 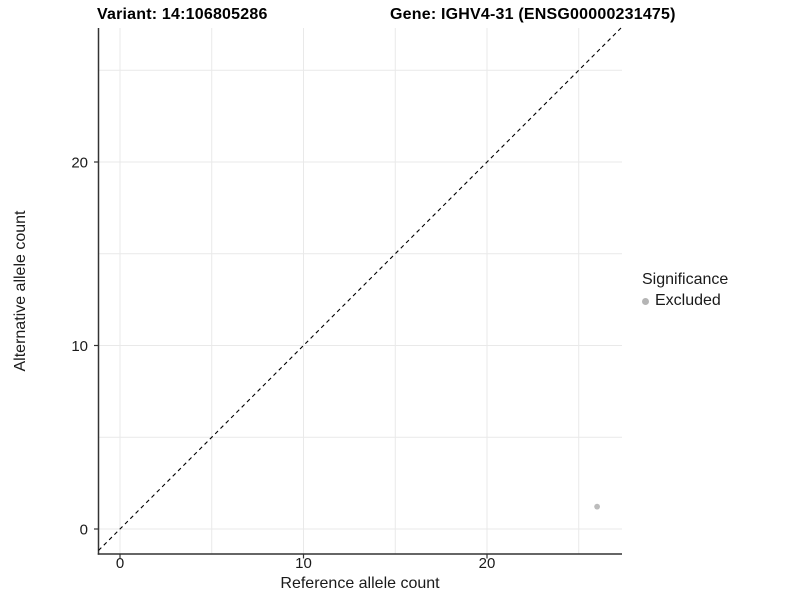 What do you see at coordinates (303, 563) in the screenshot?
I see `x-tick-label: 10` at bounding box center [303, 563].